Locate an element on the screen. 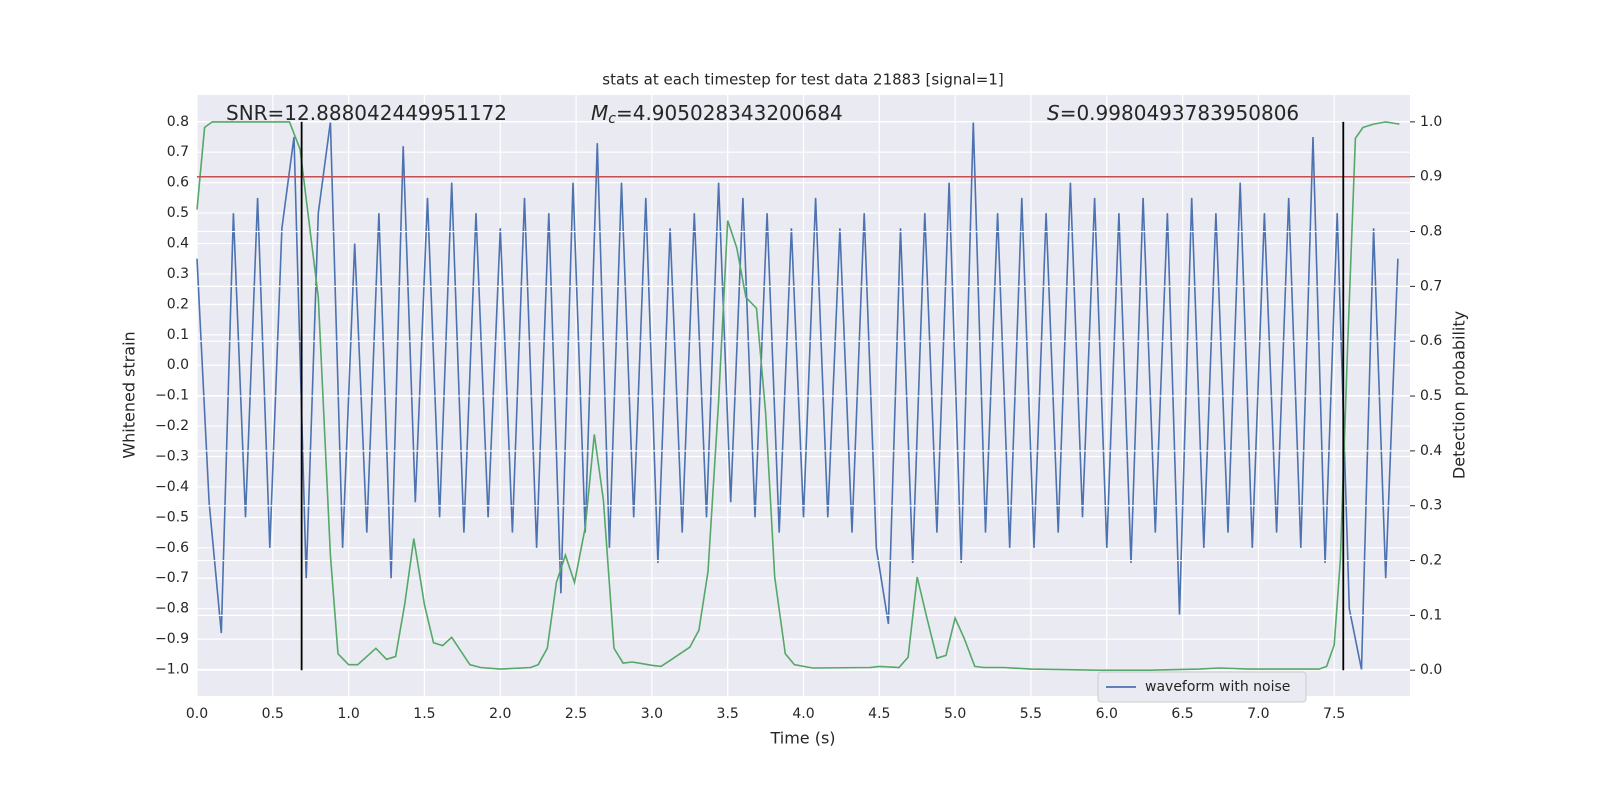  x-tick-label: 7.5 is located at coordinates (1334, 714).